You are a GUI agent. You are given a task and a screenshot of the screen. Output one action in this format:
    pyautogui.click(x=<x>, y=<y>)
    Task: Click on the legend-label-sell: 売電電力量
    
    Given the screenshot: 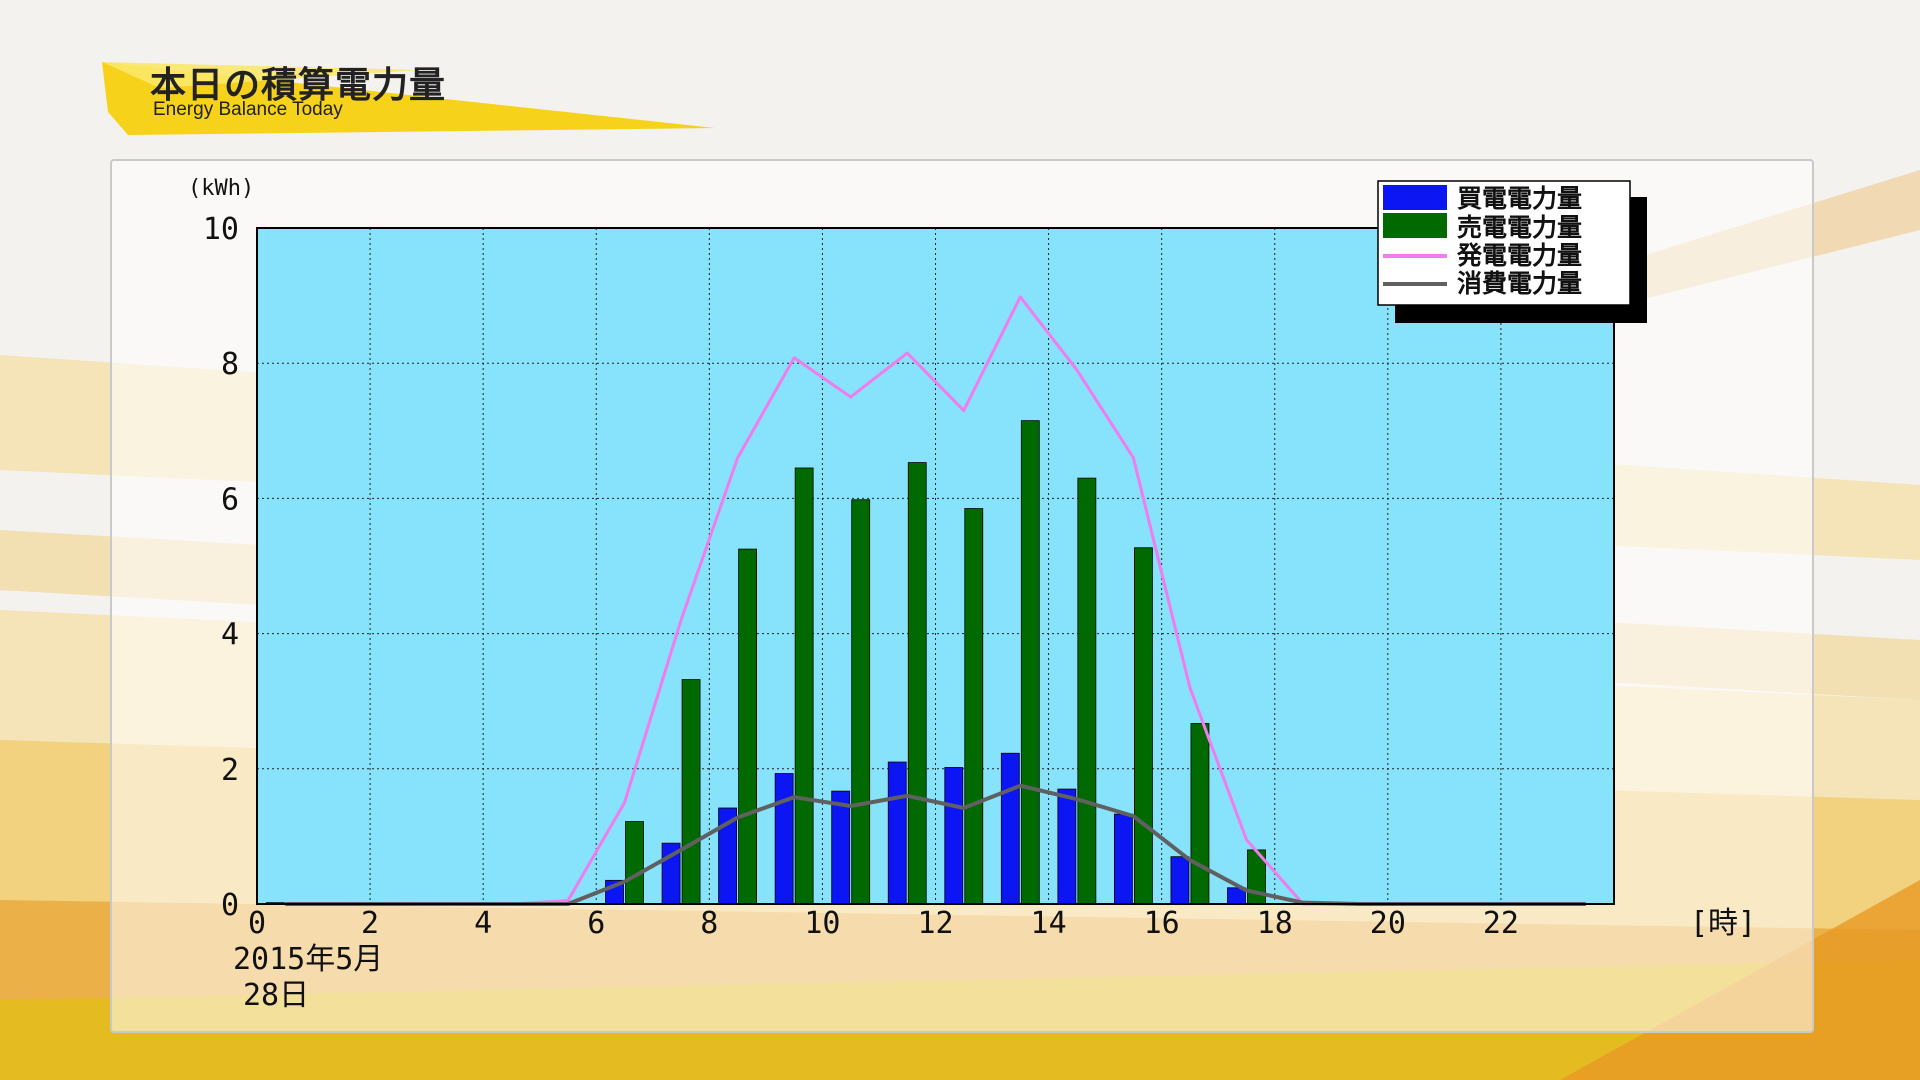 What is the action you would take?
    pyautogui.click(x=1519, y=227)
    